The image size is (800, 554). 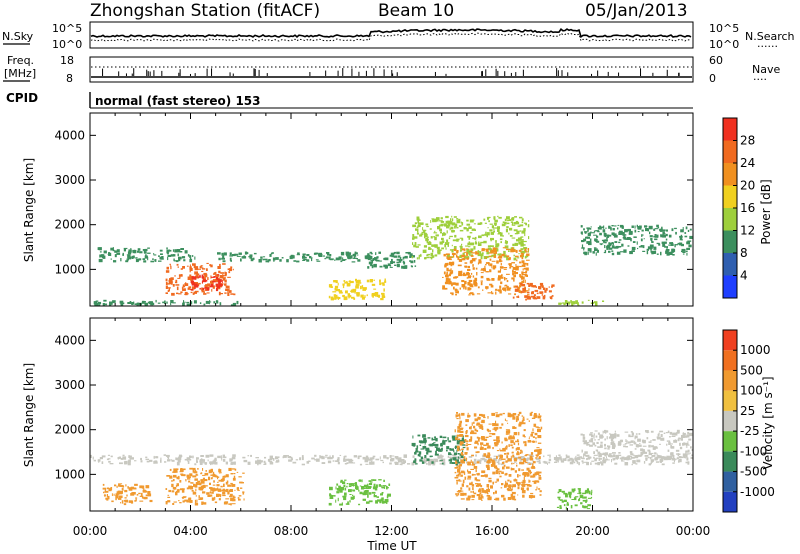 I want to click on velocity-colorbar-tick: 25, so click(x=747, y=411).